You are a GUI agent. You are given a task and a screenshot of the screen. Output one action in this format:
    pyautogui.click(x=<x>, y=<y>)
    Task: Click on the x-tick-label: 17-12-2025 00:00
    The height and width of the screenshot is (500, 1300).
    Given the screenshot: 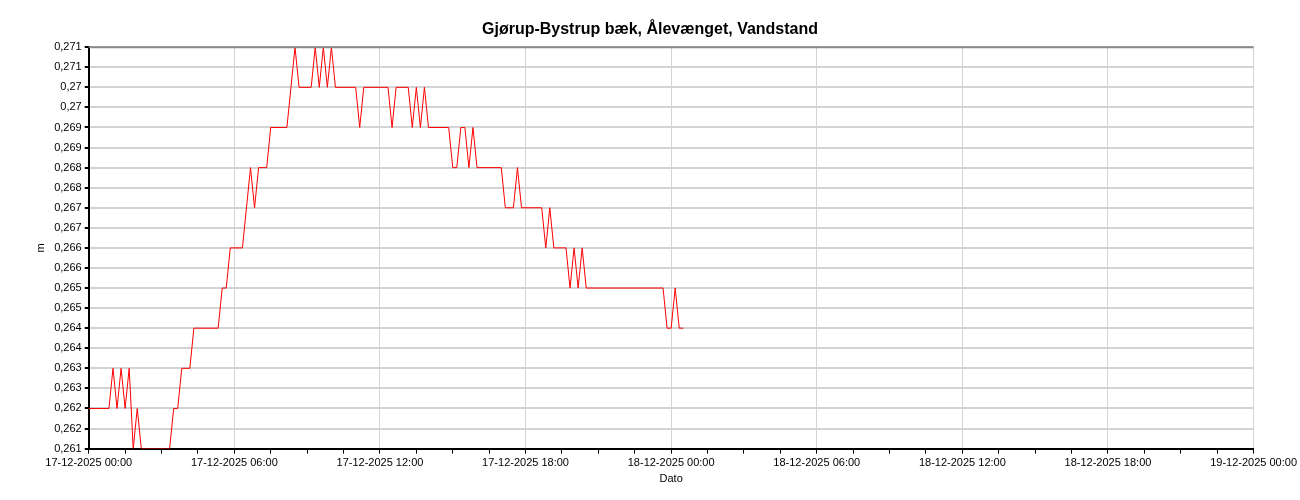 What is the action you would take?
    pyautogui.click(x=89, y=462)
    